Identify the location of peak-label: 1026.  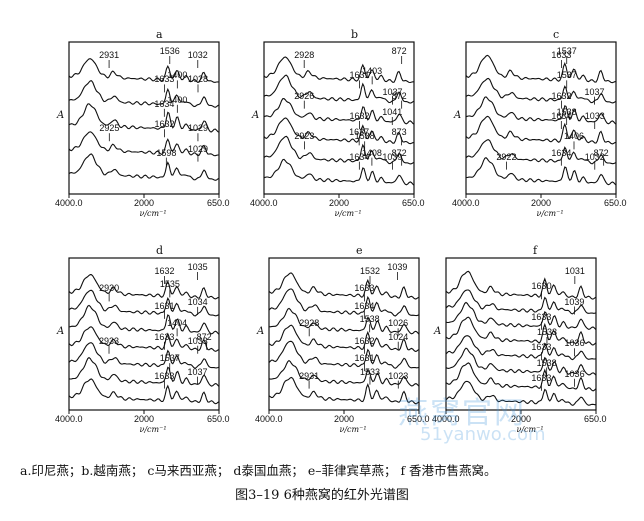
(398, 323).